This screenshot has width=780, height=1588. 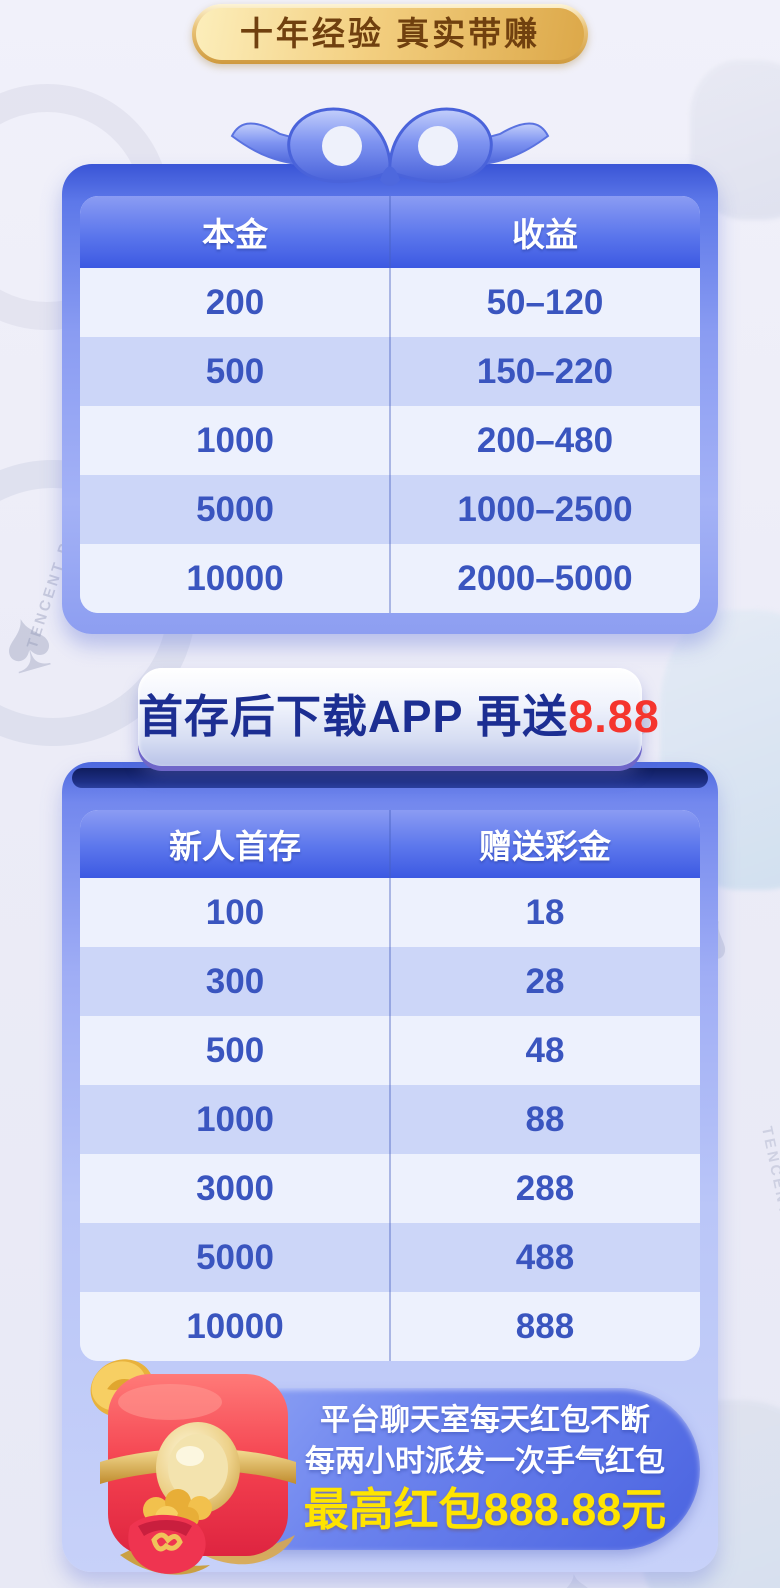 I want to click on table-cell: 18, so click(x=545, y=912).